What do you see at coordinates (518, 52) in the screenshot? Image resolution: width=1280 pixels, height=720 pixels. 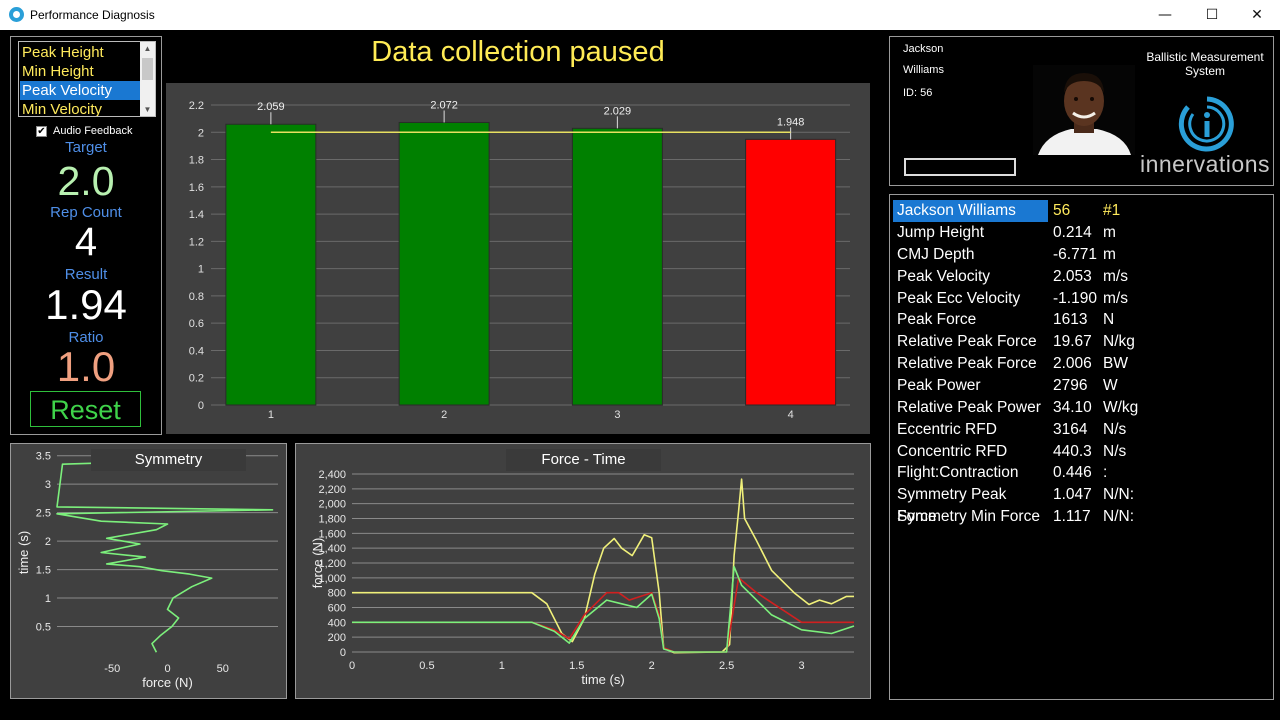 I see `status-heading: Data collection paused` at bounding box center [518, 52].